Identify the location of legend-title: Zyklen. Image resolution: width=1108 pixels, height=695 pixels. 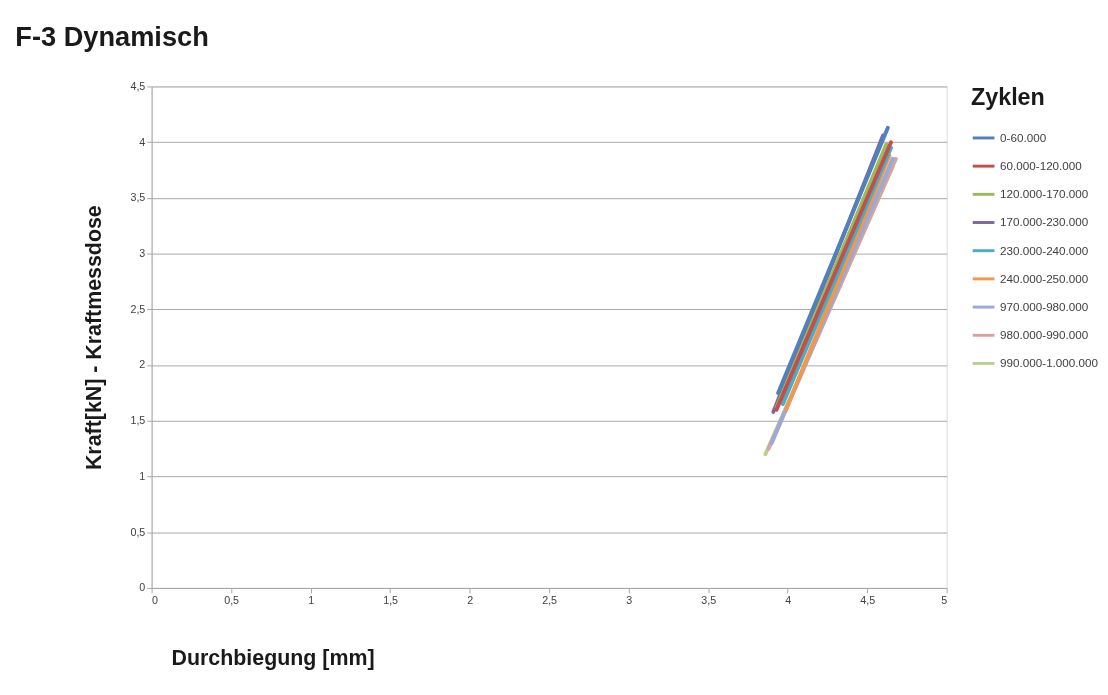
(1007, 96).